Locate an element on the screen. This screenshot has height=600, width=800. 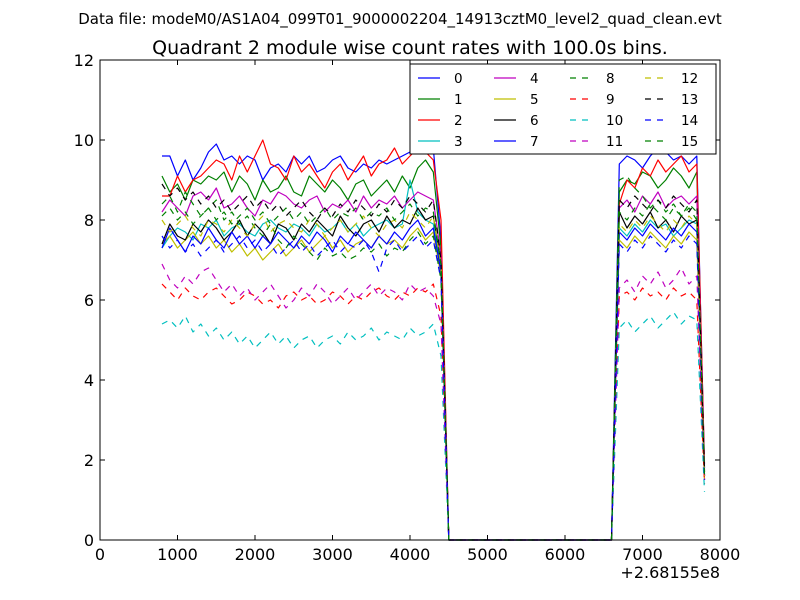
legend-label-5: 5 is located at coordinates (534, 100).